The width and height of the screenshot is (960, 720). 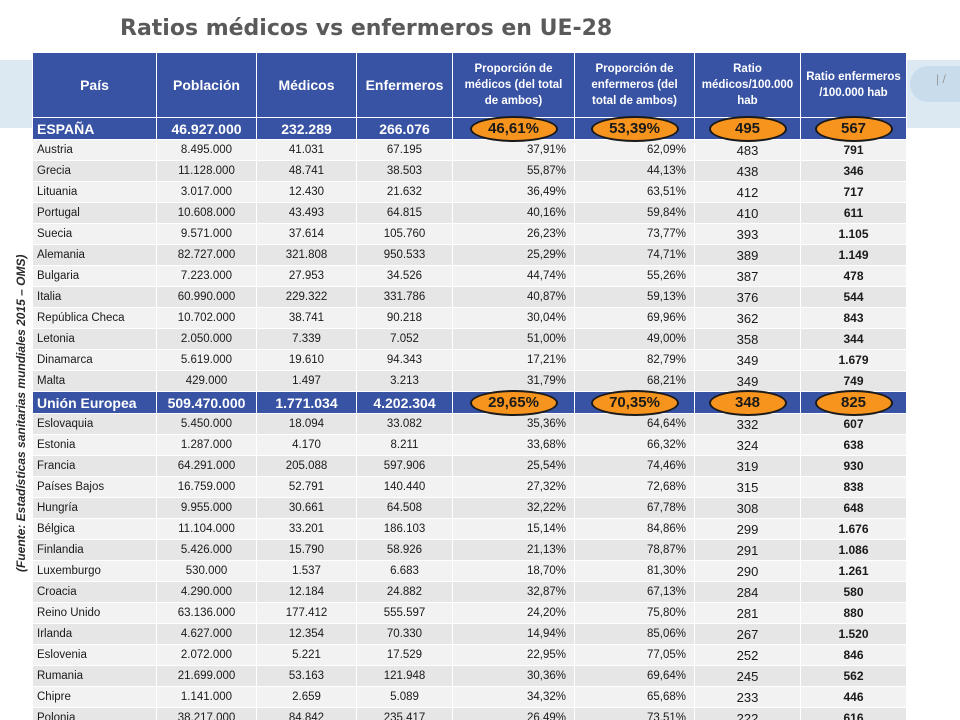 What do you see at coordinates (206, 297) in the screenshot?
I see `cell-population: 60.990.000` at bounding box center [206, 297].